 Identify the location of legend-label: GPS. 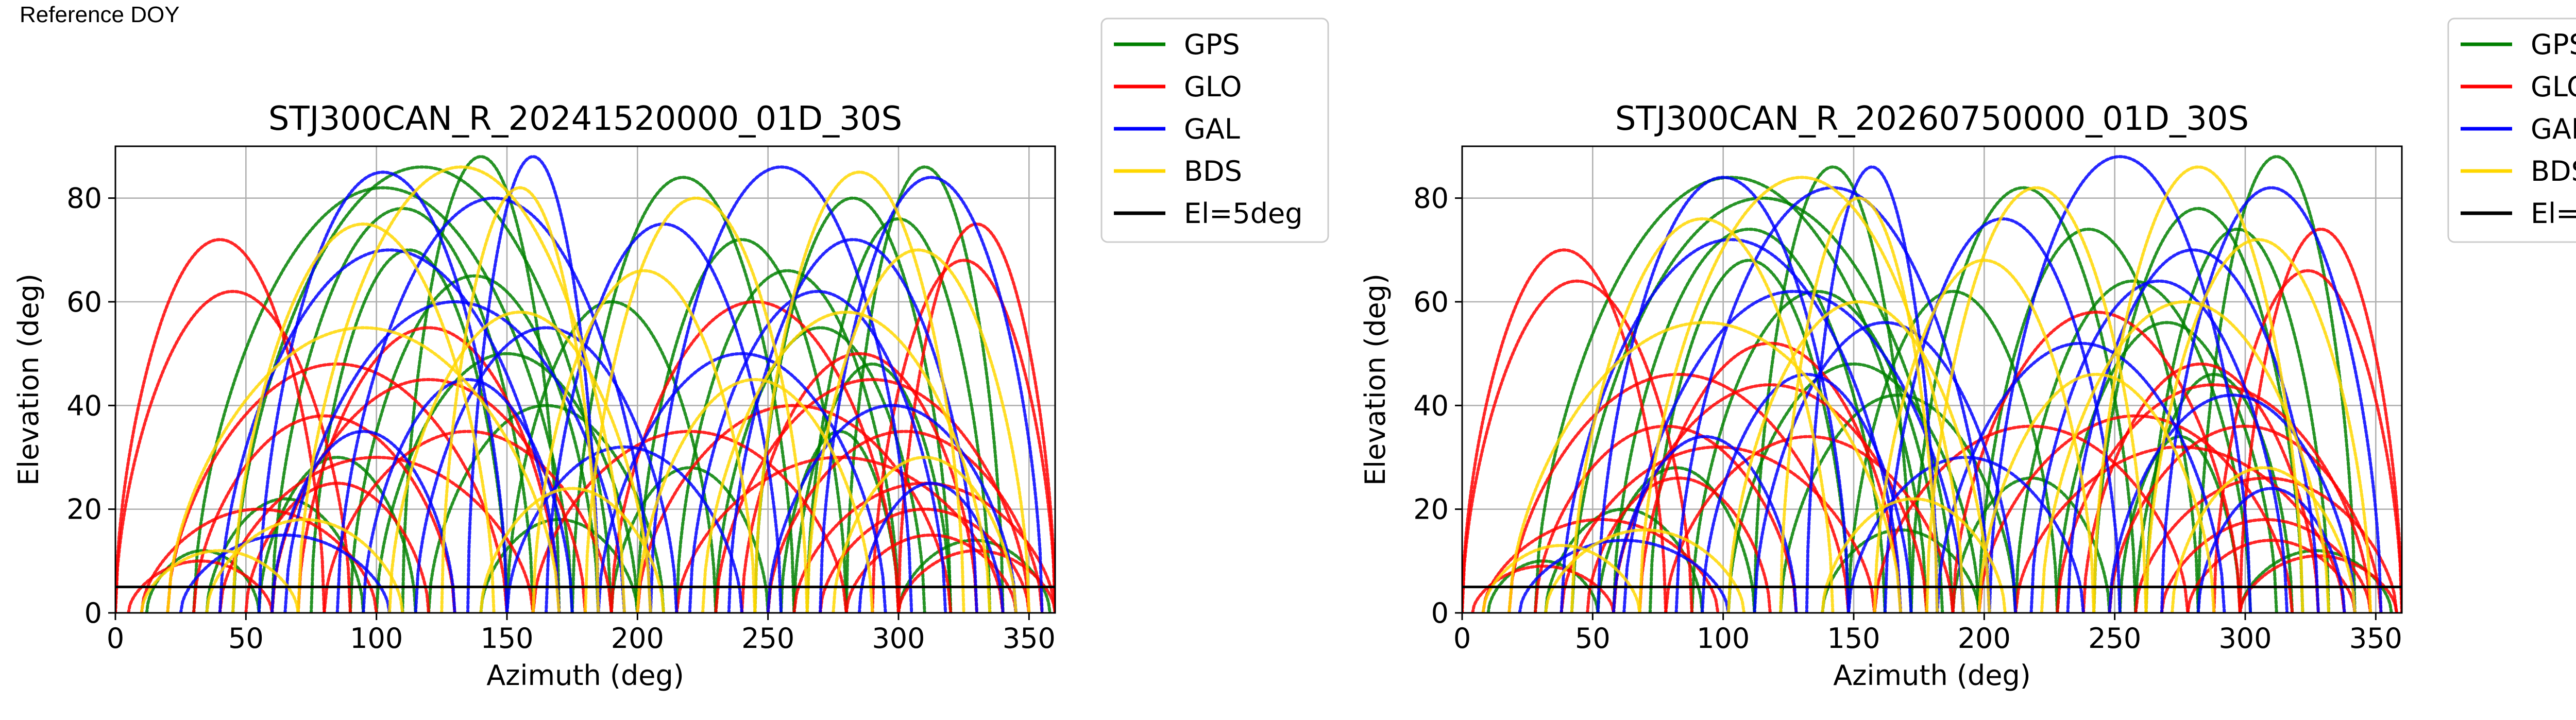
(2553, 44).